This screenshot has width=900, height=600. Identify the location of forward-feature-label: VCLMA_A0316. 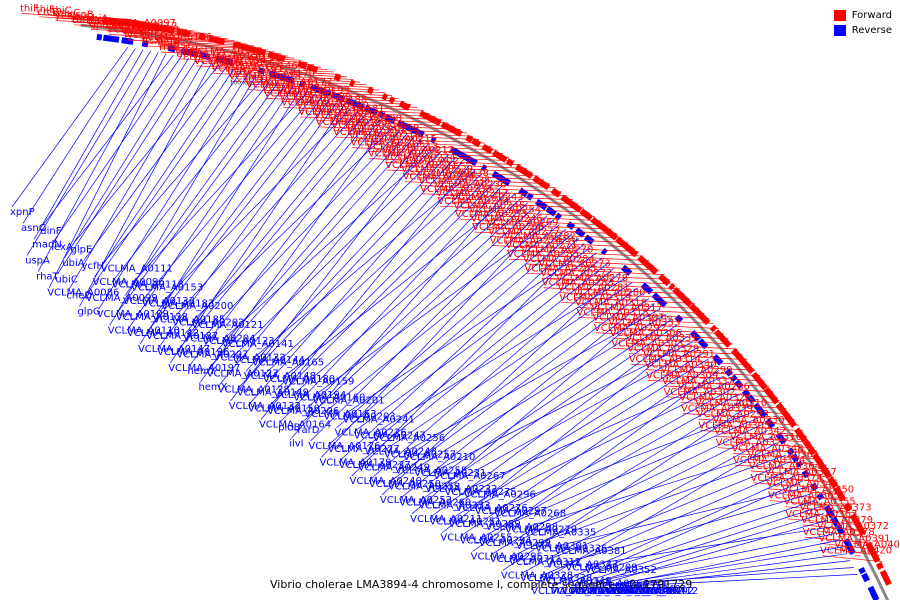
(766, 437).